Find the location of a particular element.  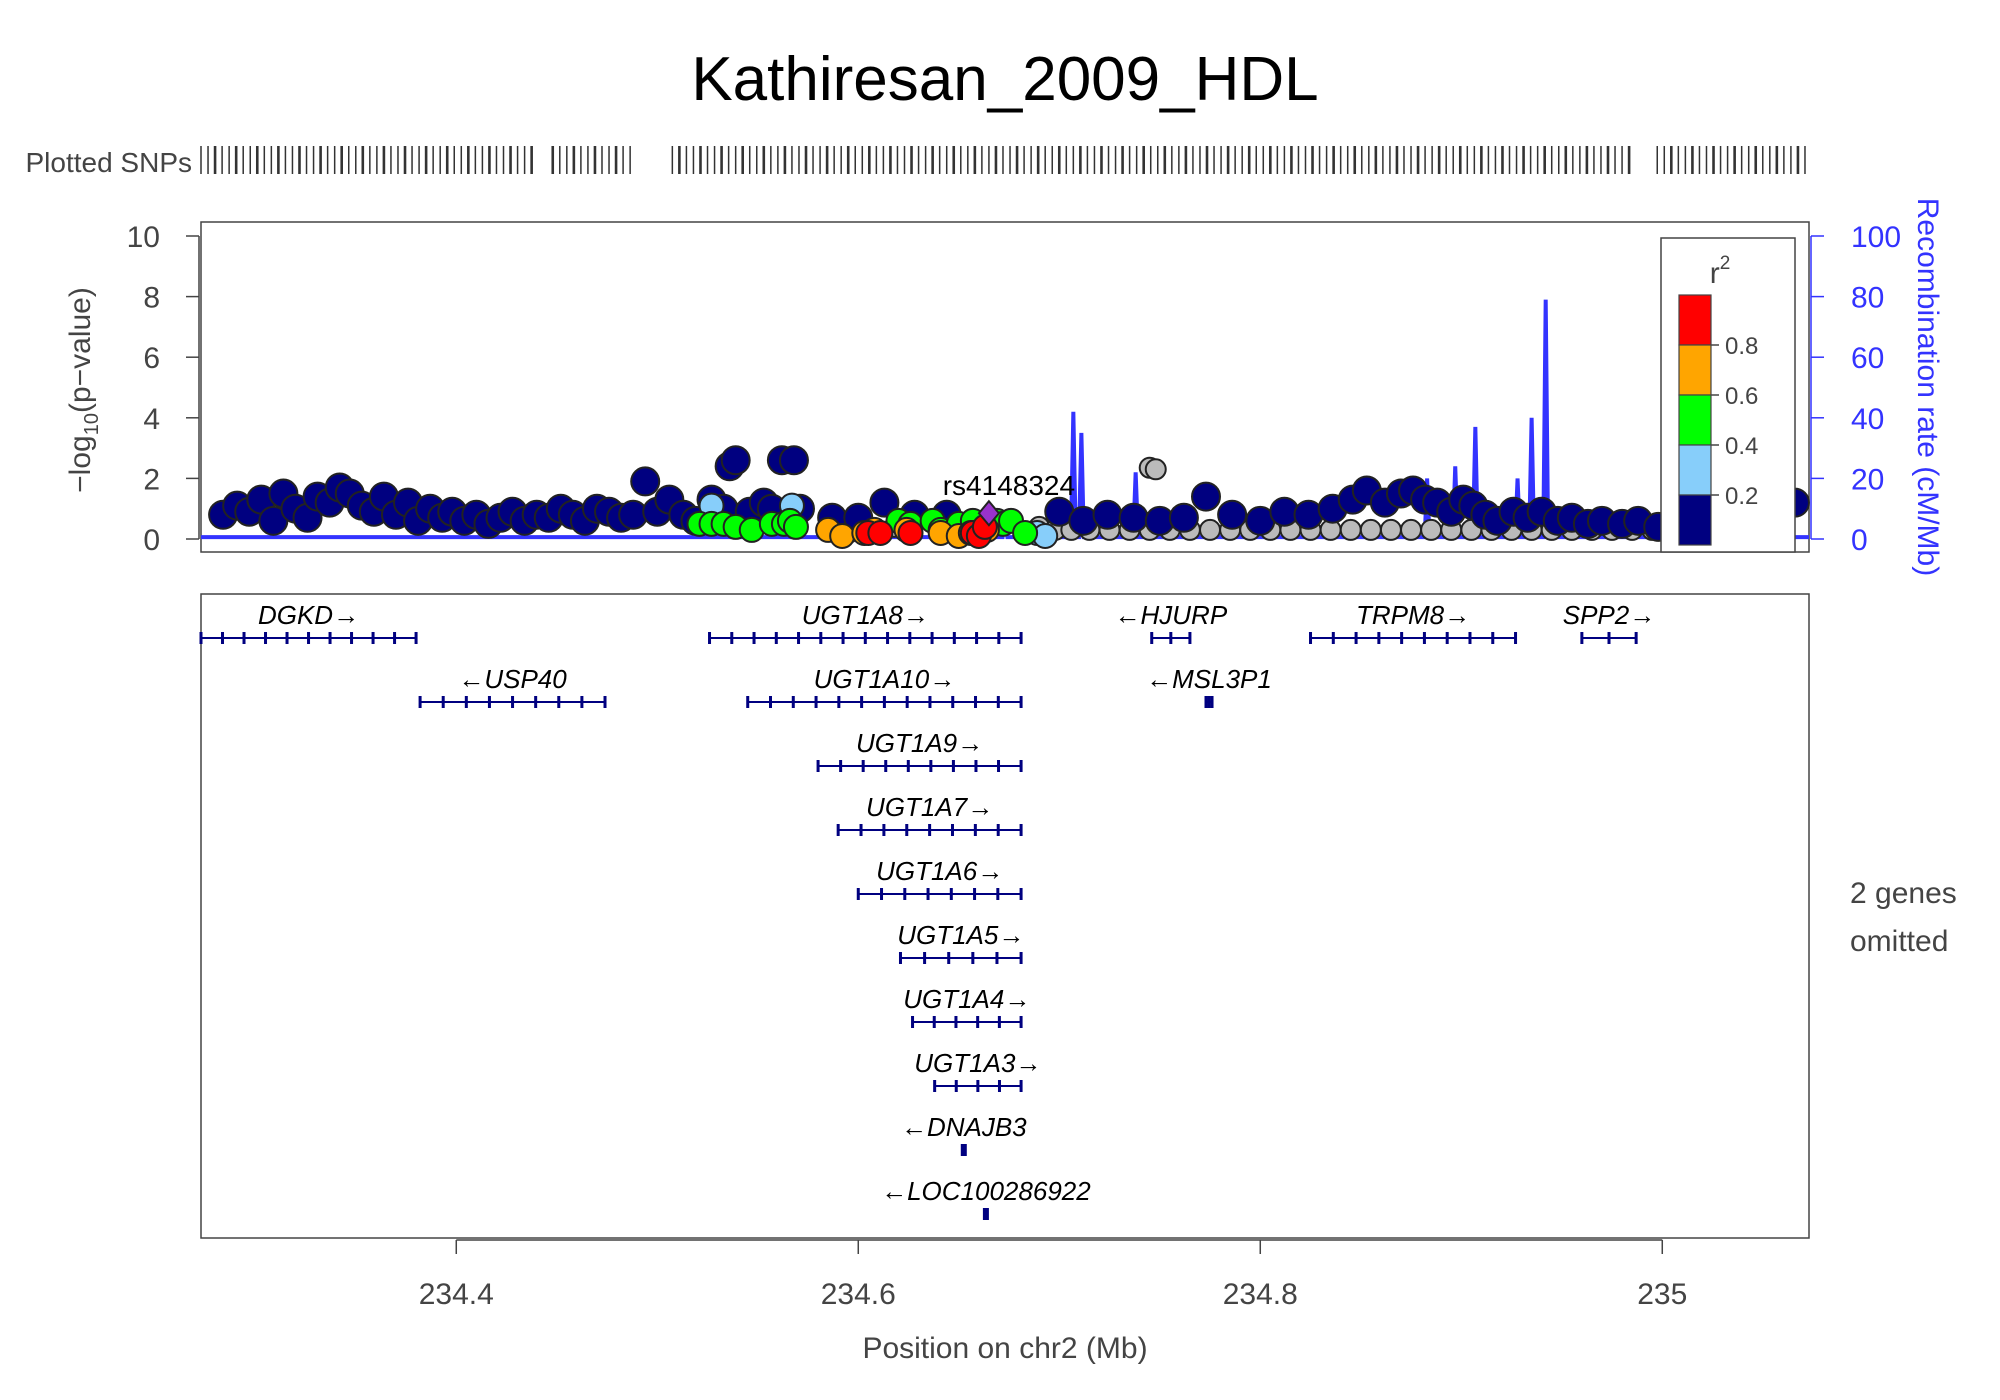

r2-legend: r2 0.8 0.6 0.4 0.2 is located at coordinates (1728, 395).